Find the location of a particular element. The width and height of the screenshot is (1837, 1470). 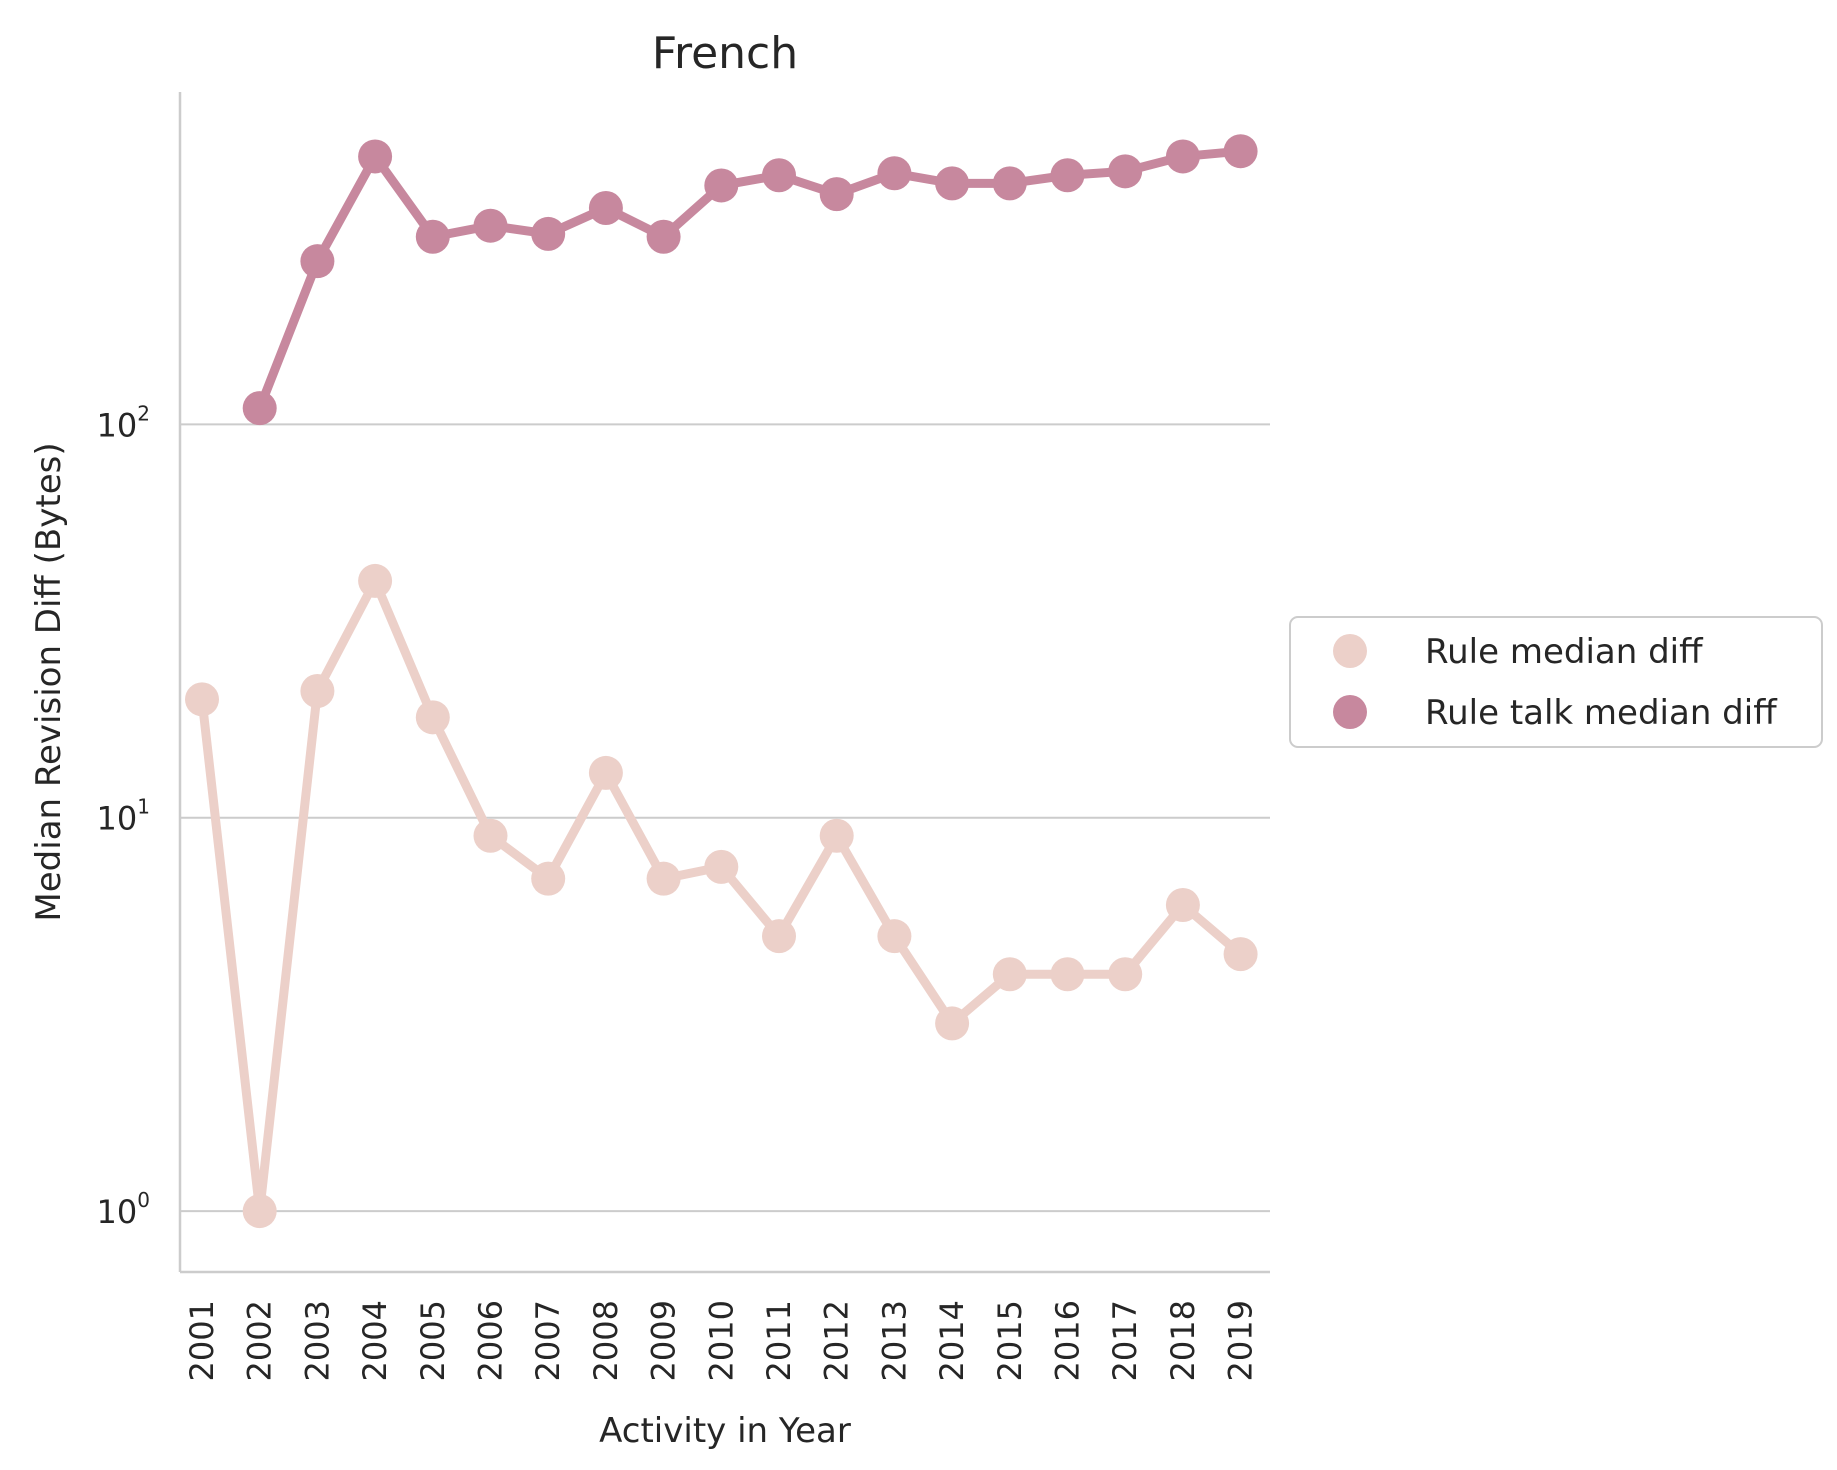

legend: Rule median diff Rule talk median diff is located at coordinates (1556, 682).